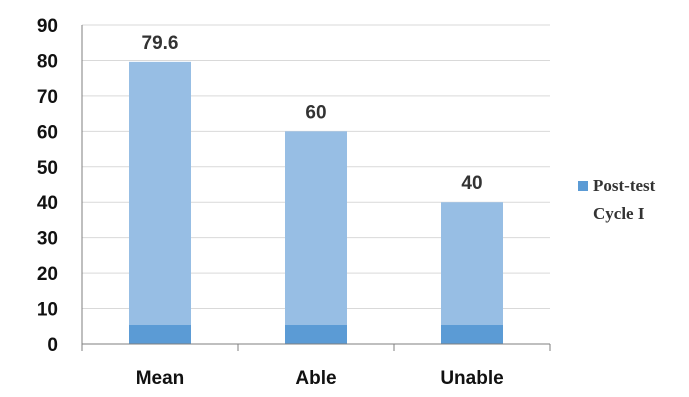 The image size is (689, 397). Describe the element at coordinates (47, 132) in the screenshot. I see `y-tick-label: 60` at that location.